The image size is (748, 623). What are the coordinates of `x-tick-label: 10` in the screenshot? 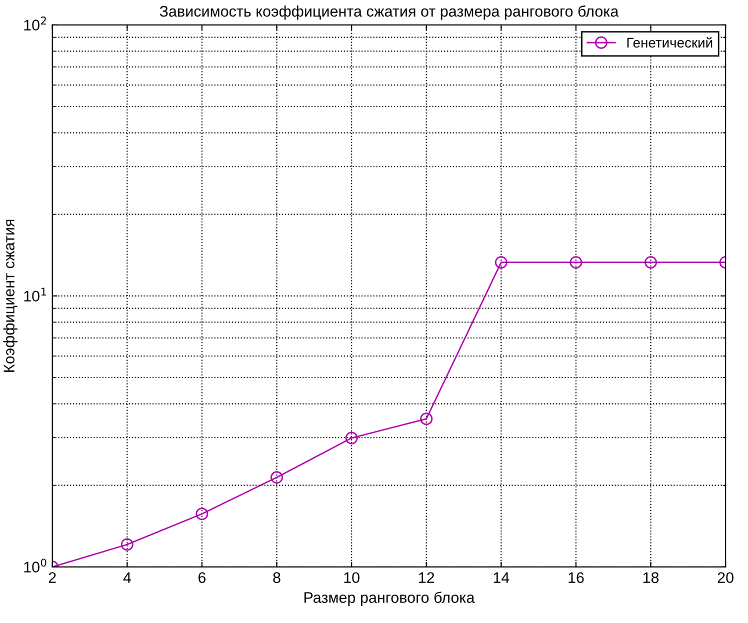 It's located at (352, 578).